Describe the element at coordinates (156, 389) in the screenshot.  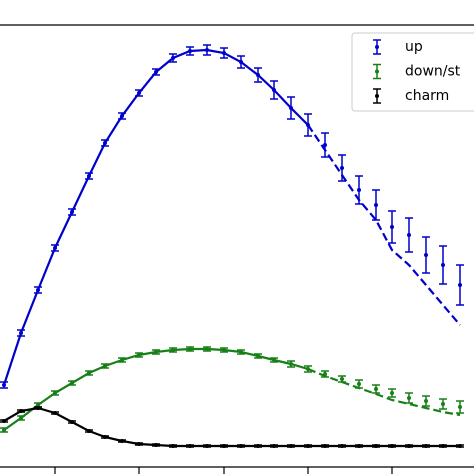
I see `fit-line` at that location.